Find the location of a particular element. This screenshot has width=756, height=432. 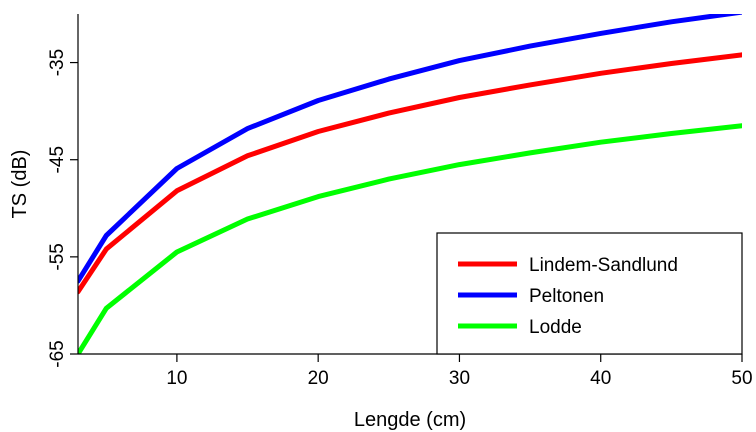

x-axis-title: Lengde (cm) is located at coordinates (410, 420).